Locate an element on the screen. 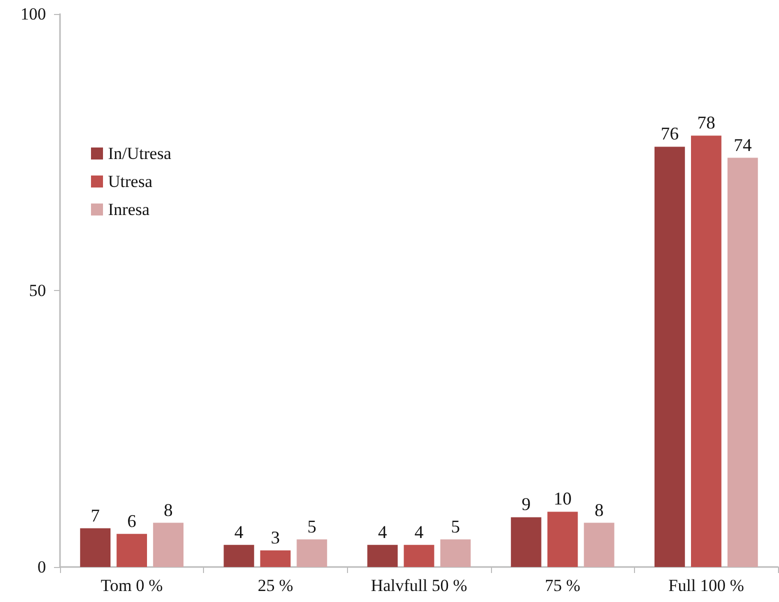 This screenshot has height=602, width=779. data-label: 10 is located at coordinates (563, 498).